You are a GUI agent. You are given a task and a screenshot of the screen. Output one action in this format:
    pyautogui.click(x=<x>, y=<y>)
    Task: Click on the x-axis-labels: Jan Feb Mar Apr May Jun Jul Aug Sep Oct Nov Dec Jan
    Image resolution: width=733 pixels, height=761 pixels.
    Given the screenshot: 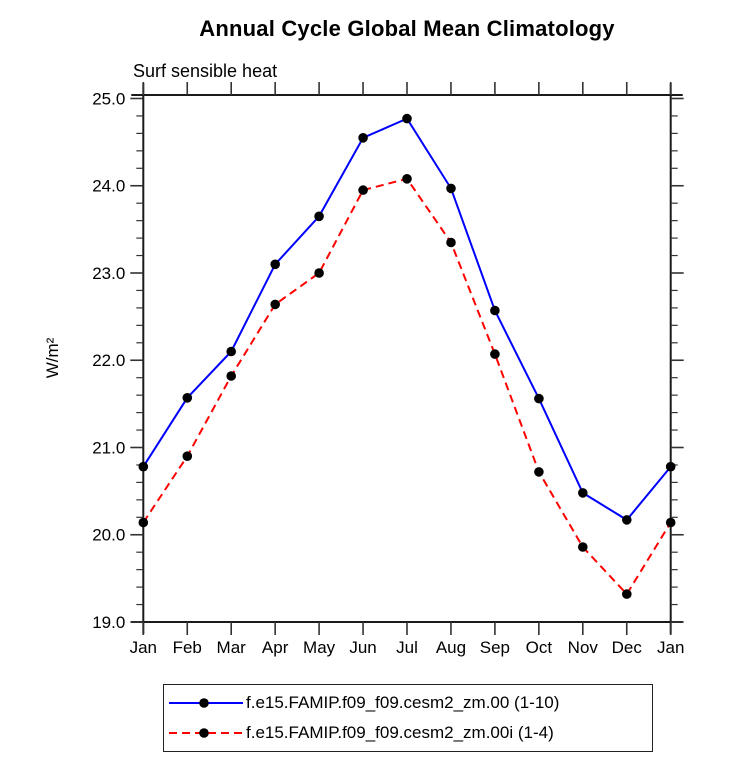 What is the action you would take?
    pyautogui.click(x=407, y=647)
    